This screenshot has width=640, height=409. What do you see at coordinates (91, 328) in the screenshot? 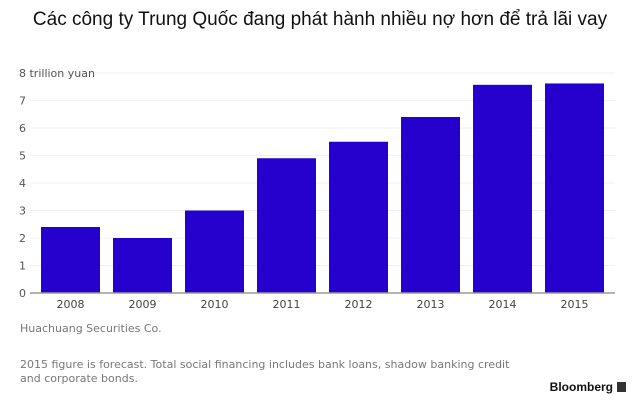
I see `source-note: Huachuang Securities Co.` at bounding box center [91, 328].